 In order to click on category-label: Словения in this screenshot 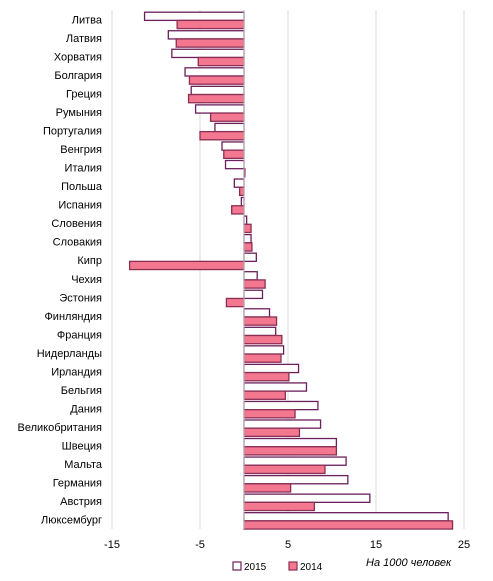, I will do `click(76, 224)`.